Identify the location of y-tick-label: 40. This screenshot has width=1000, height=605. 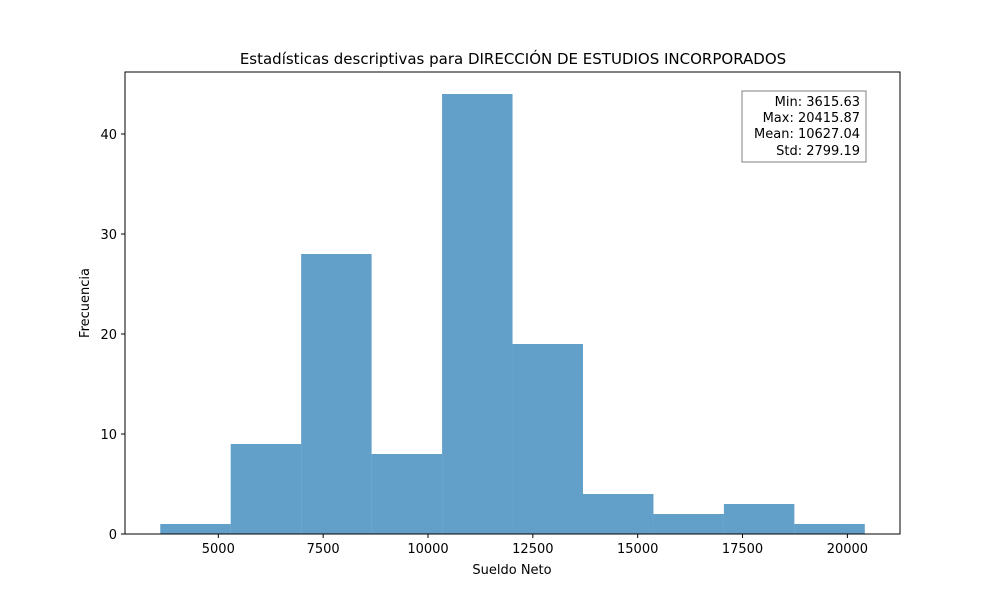
(108, 135).